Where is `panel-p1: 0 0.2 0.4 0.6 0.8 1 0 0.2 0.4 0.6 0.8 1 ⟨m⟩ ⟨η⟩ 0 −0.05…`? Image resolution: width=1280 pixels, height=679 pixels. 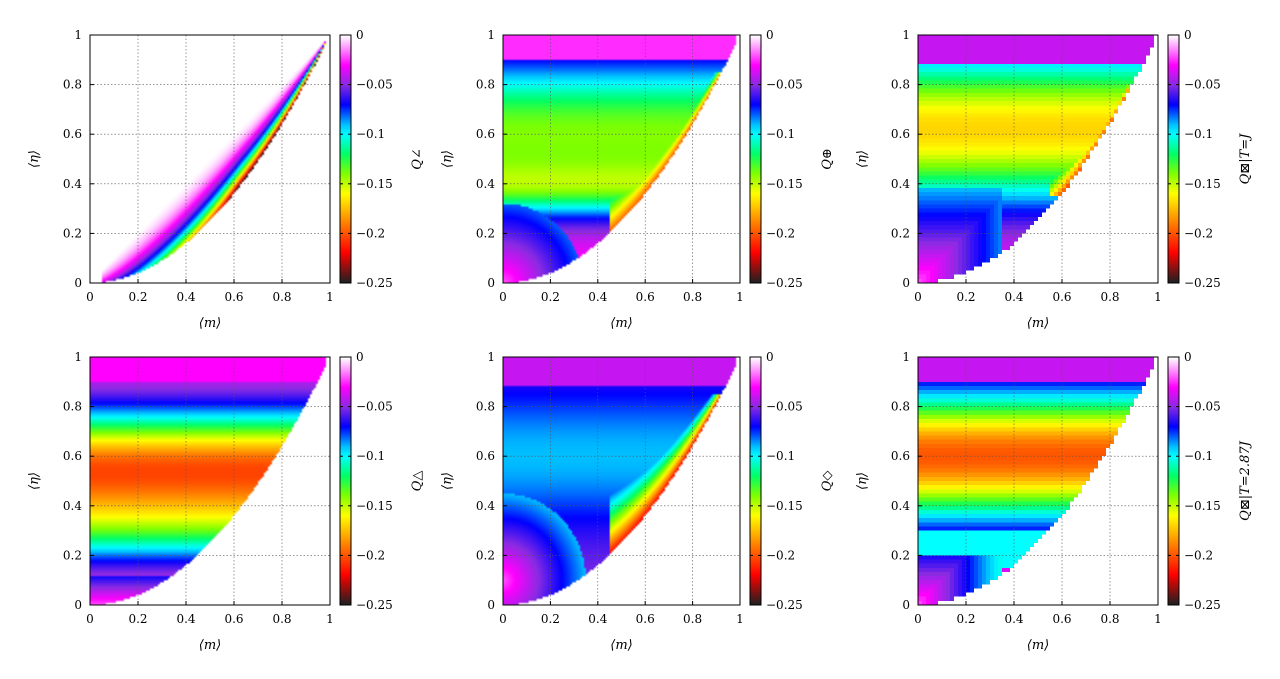 panel-p1: 0 0.2 0.4 0.6 0.8 1 0 0.2 0.4 0.6 0.8 1 ⟨m⟩ ⟨η⟩ 0 −0.05… is located at coordinates (226, 179).